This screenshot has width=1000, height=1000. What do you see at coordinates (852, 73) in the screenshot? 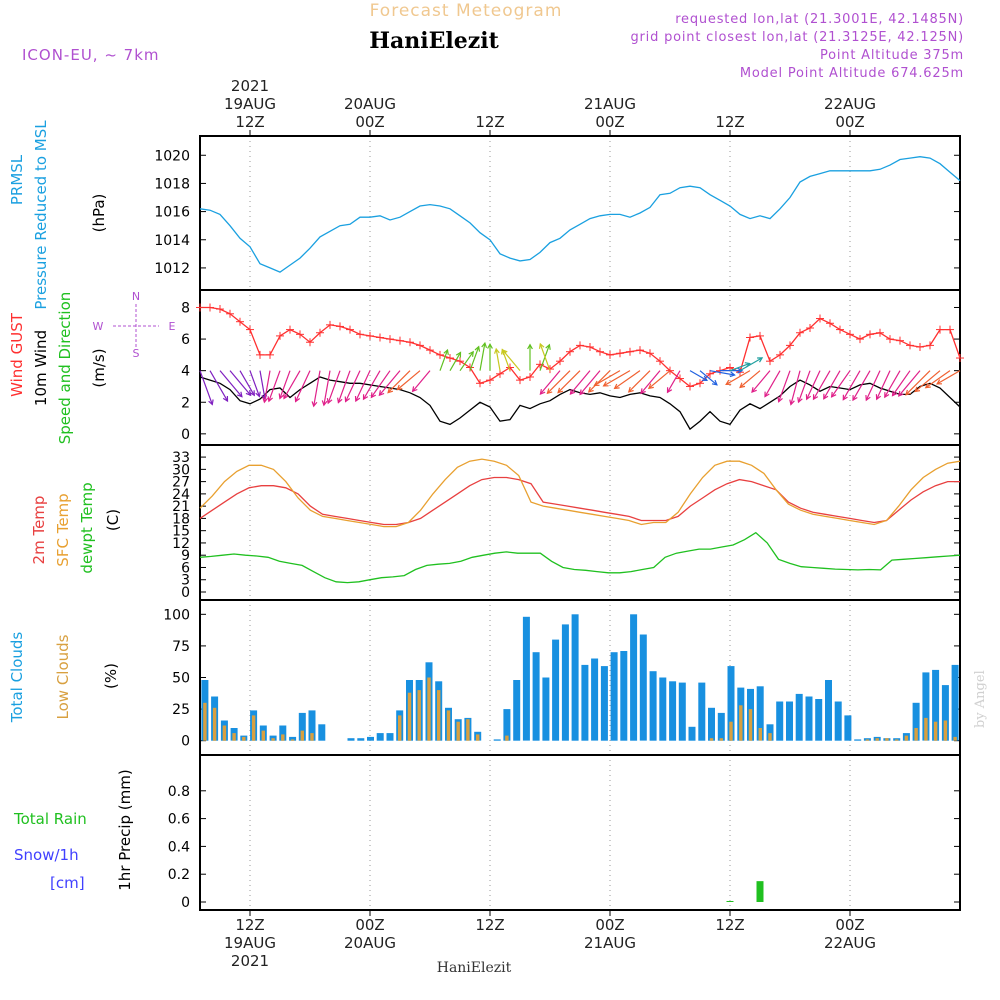
I see `model-altitude: Model Point Altitude 674.625m` at bounding box center [852, 73].